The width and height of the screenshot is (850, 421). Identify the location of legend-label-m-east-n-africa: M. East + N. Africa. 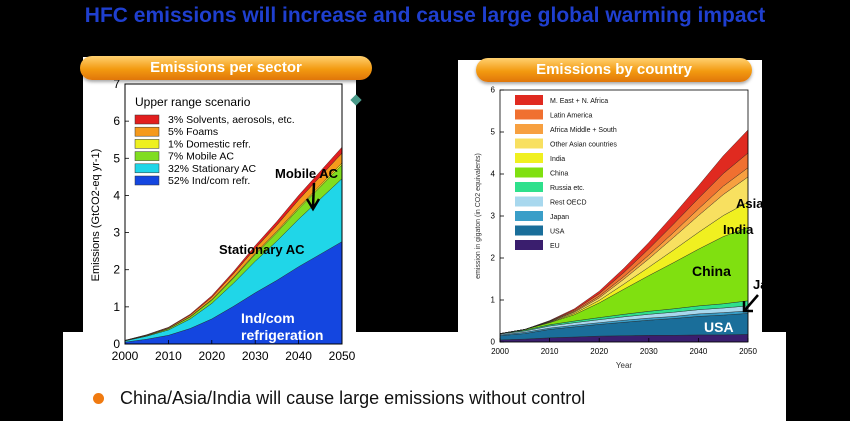
(579, 101).